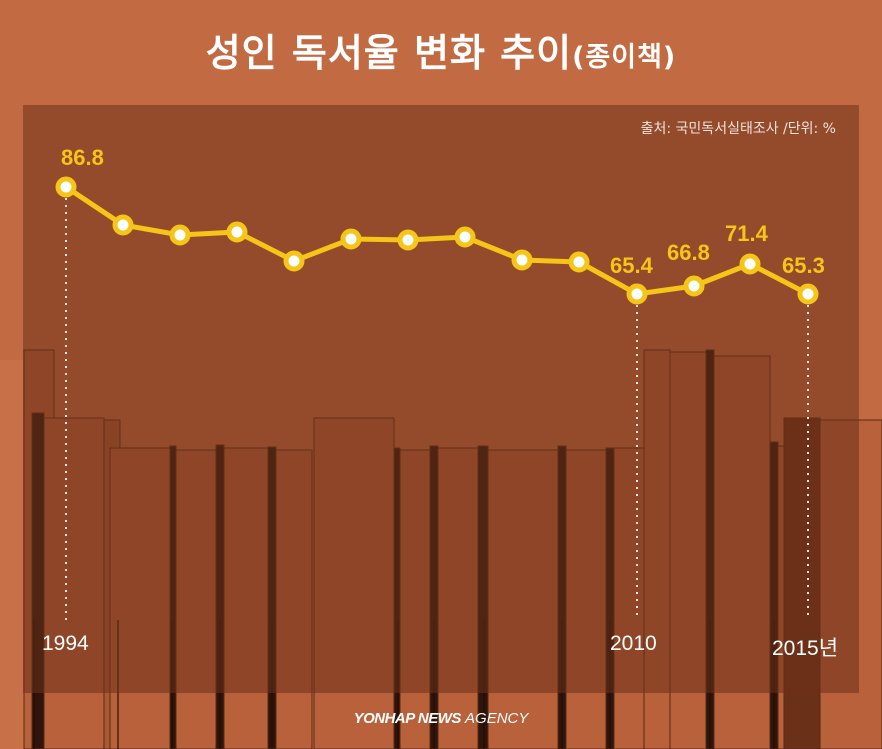 Image resolution: width=882 pixels, height=749 pixels. I want to click on x-label-end: 2015년, so click(805, 648).